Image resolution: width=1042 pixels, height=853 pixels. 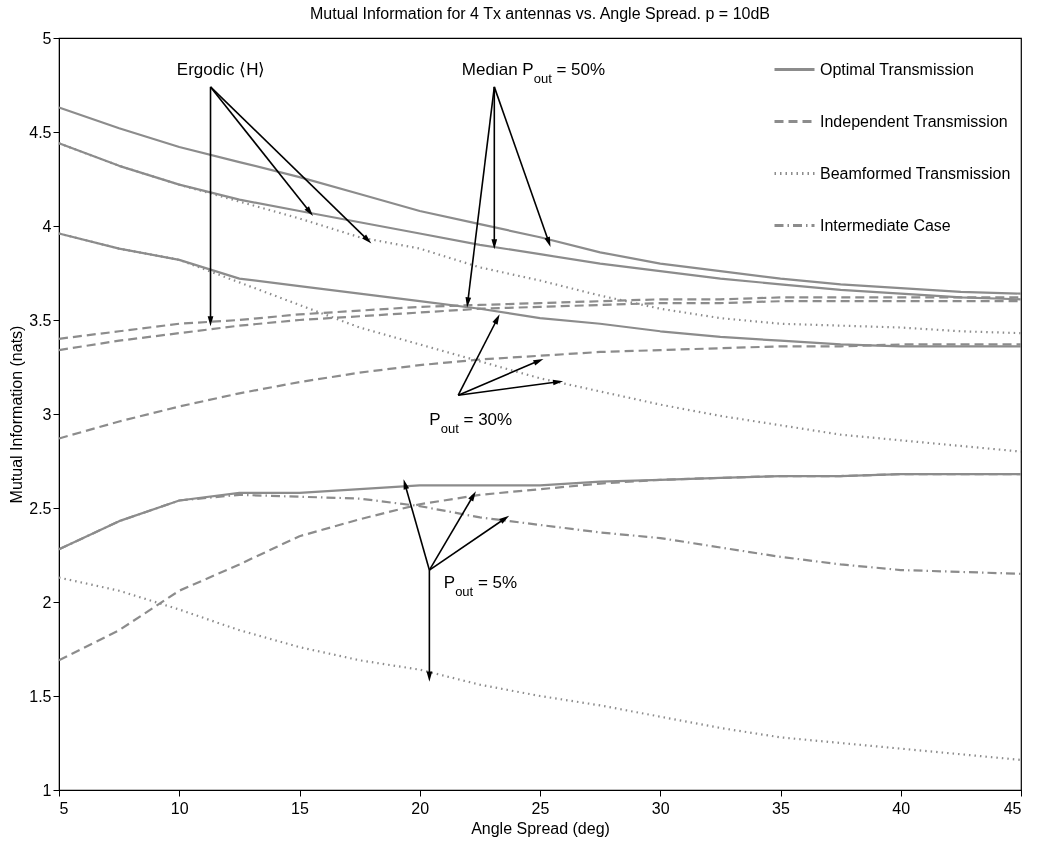 I want to click on x-tick-label: 10, so click(x=179, y=808).